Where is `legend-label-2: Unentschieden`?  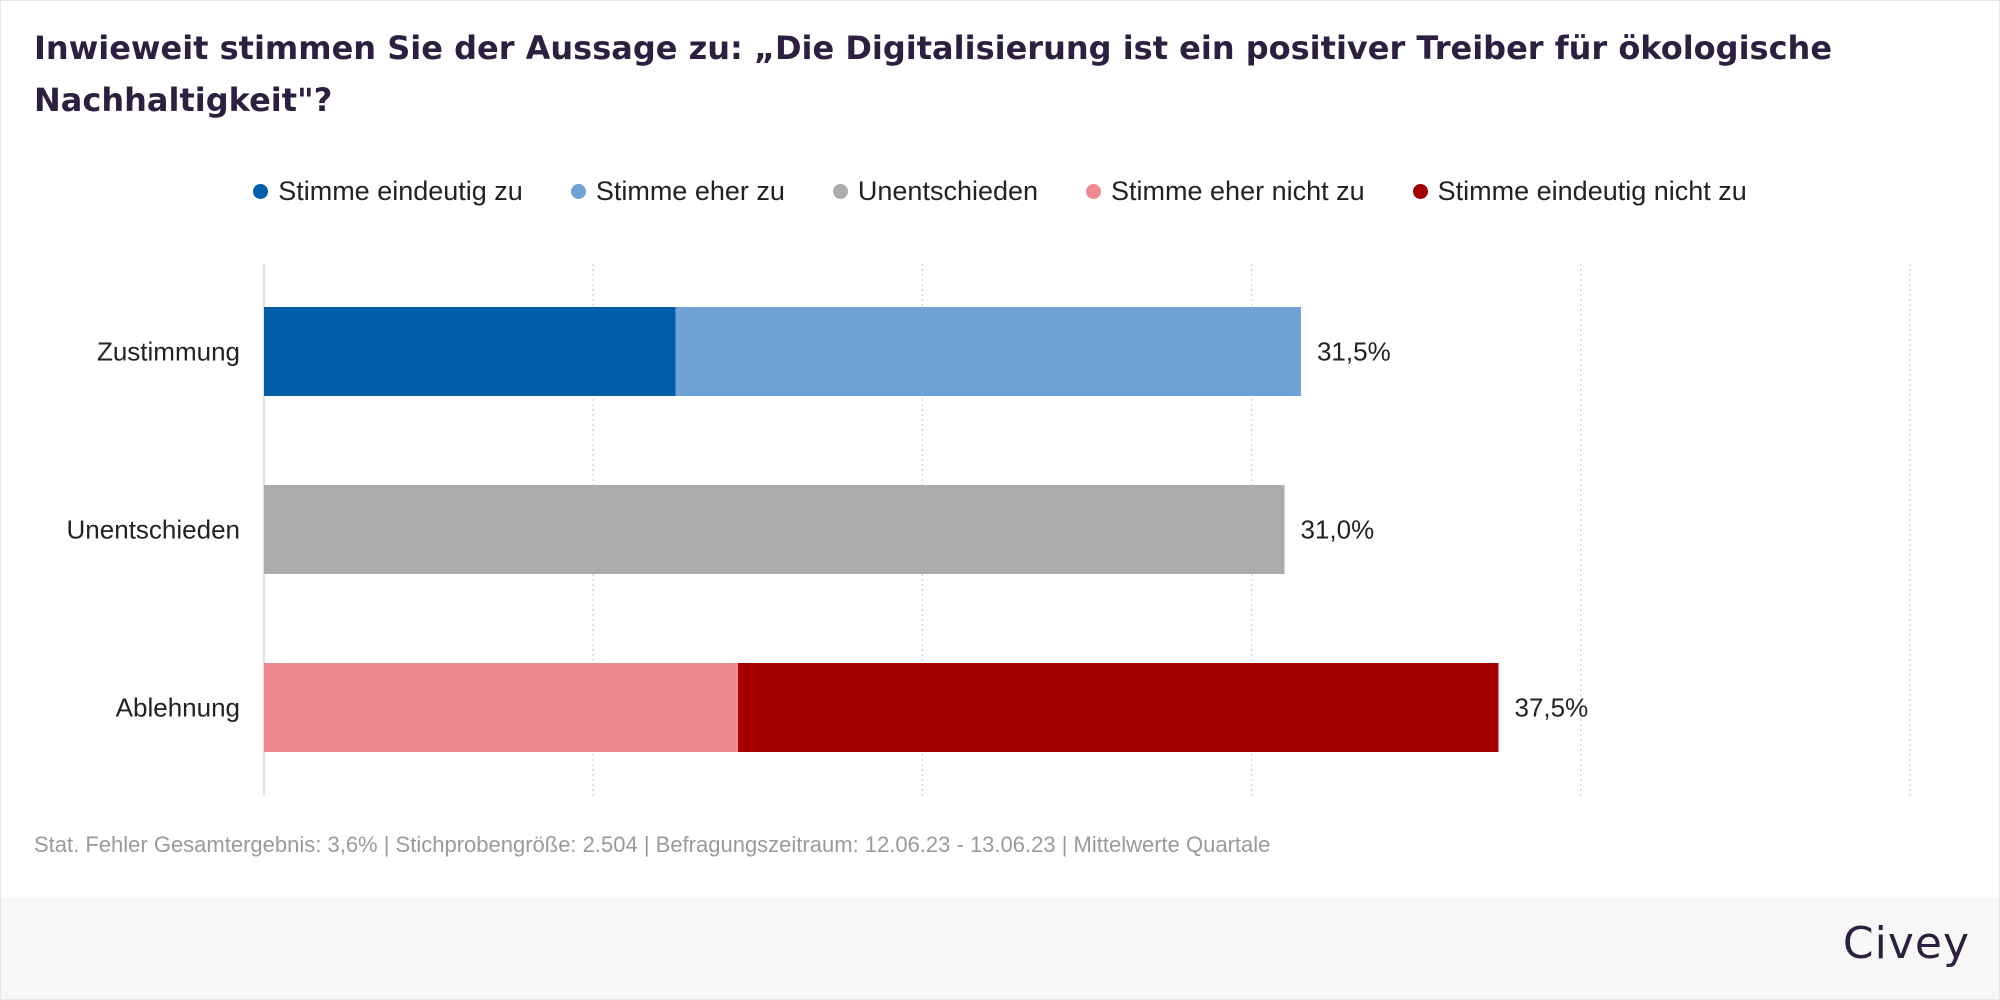 legend-label-2: Unentschieden is located at coordinates (948, 191).